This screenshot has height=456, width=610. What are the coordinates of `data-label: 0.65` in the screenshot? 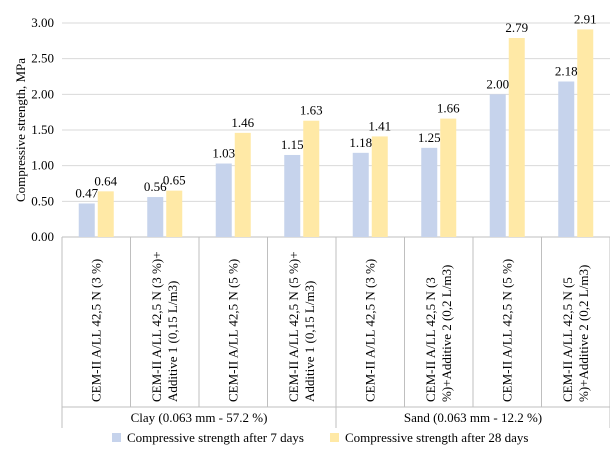 It's located at (174, 180).